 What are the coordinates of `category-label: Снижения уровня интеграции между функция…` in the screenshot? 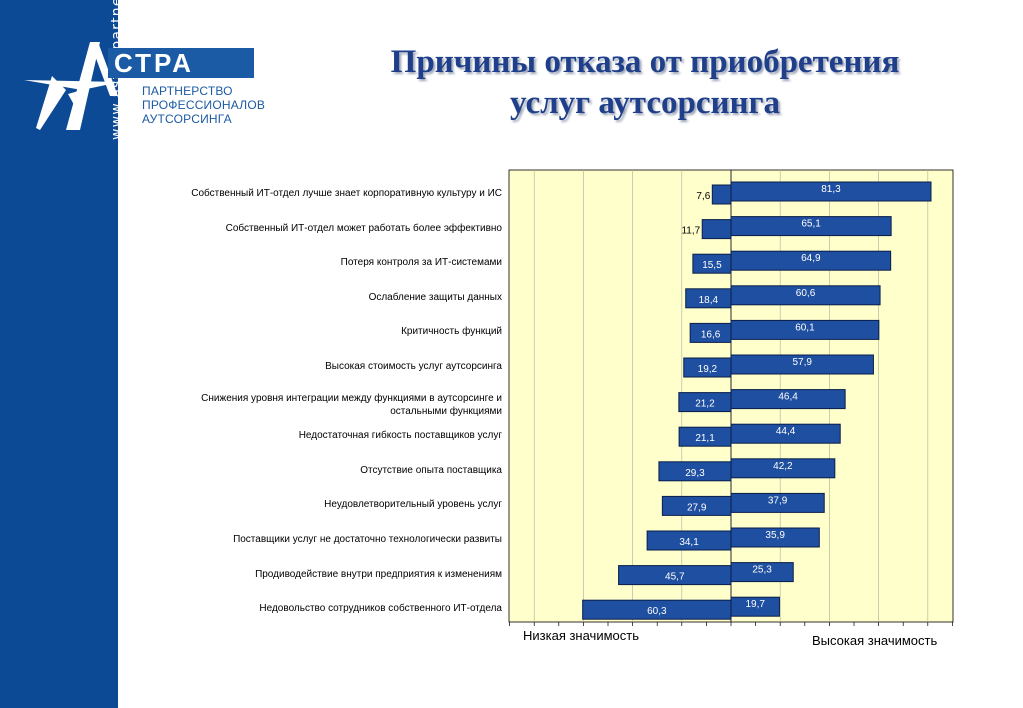 It's located at (351, 404).